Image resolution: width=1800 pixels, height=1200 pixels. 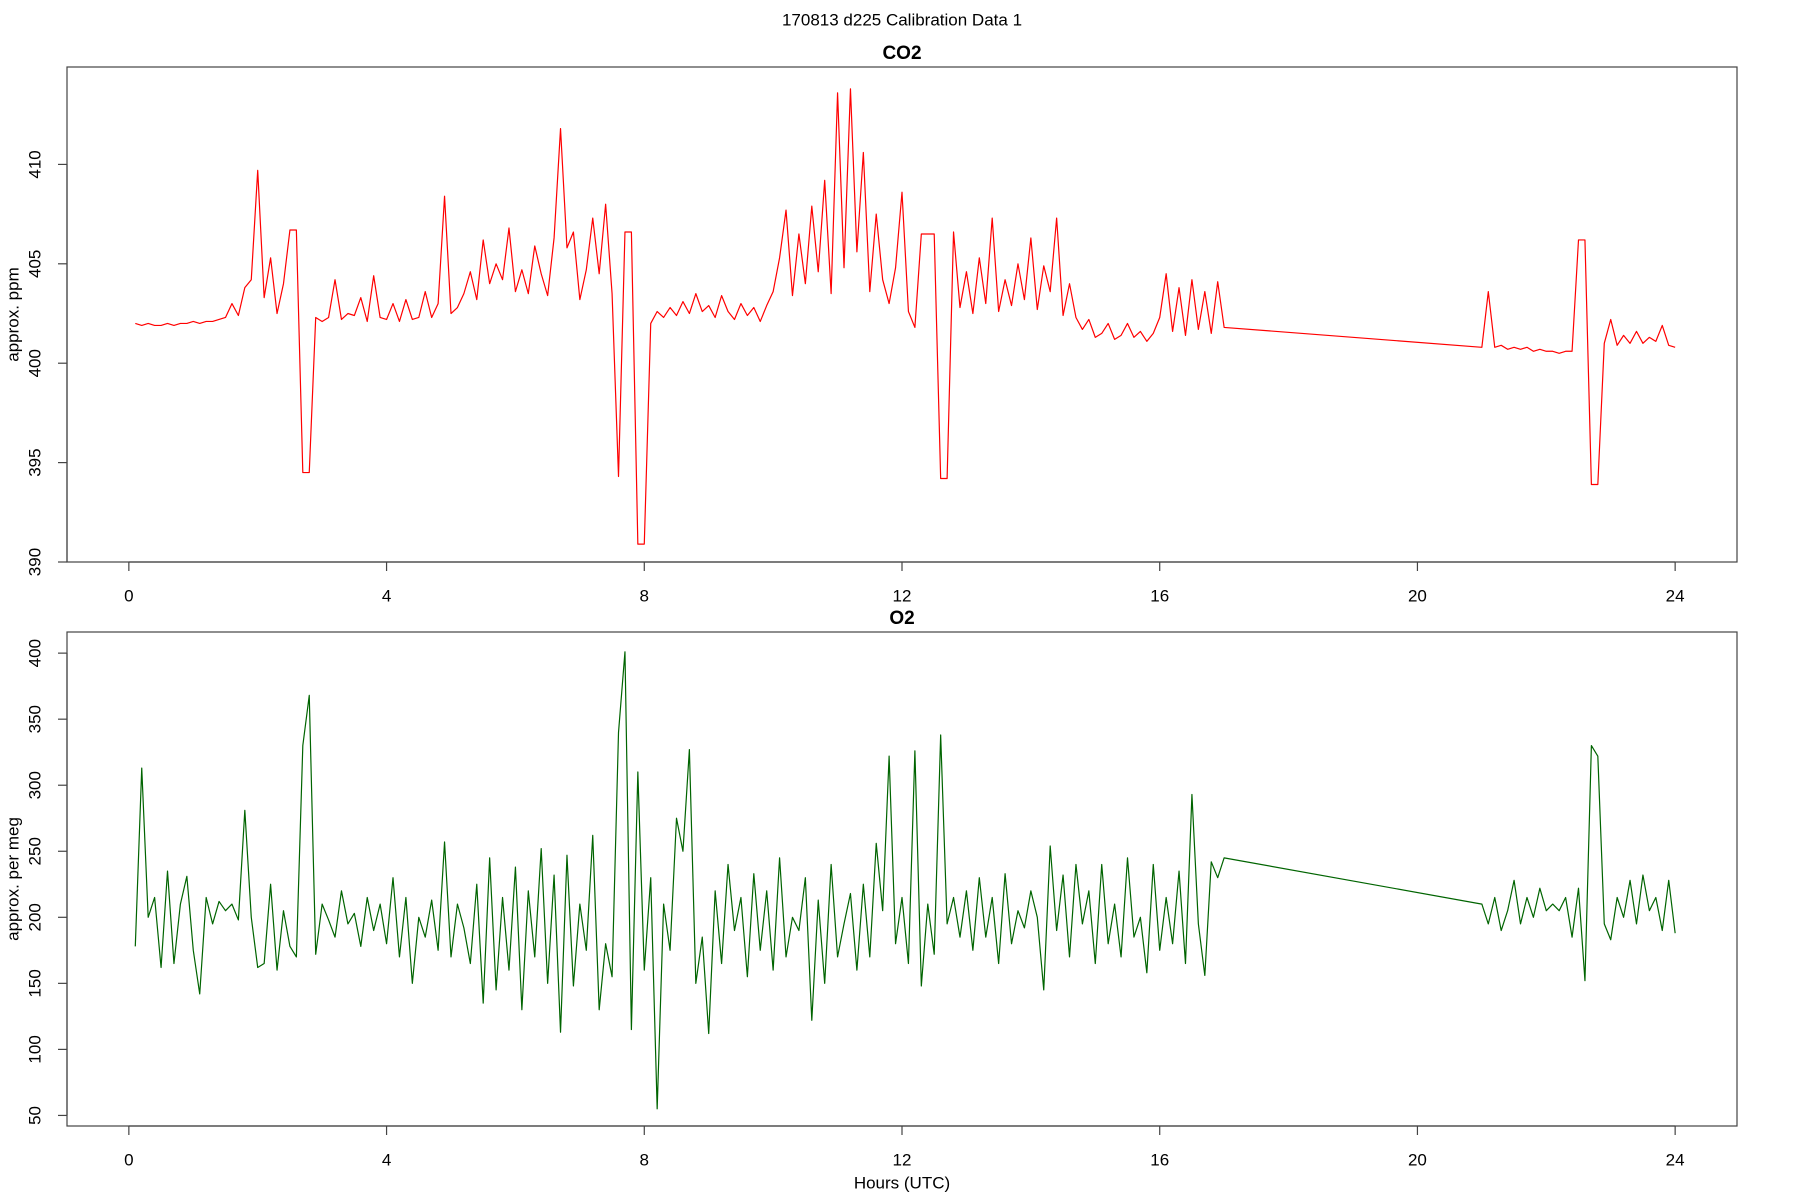 I want to click on y-tick-label: 150, so click(x=34, y=983).